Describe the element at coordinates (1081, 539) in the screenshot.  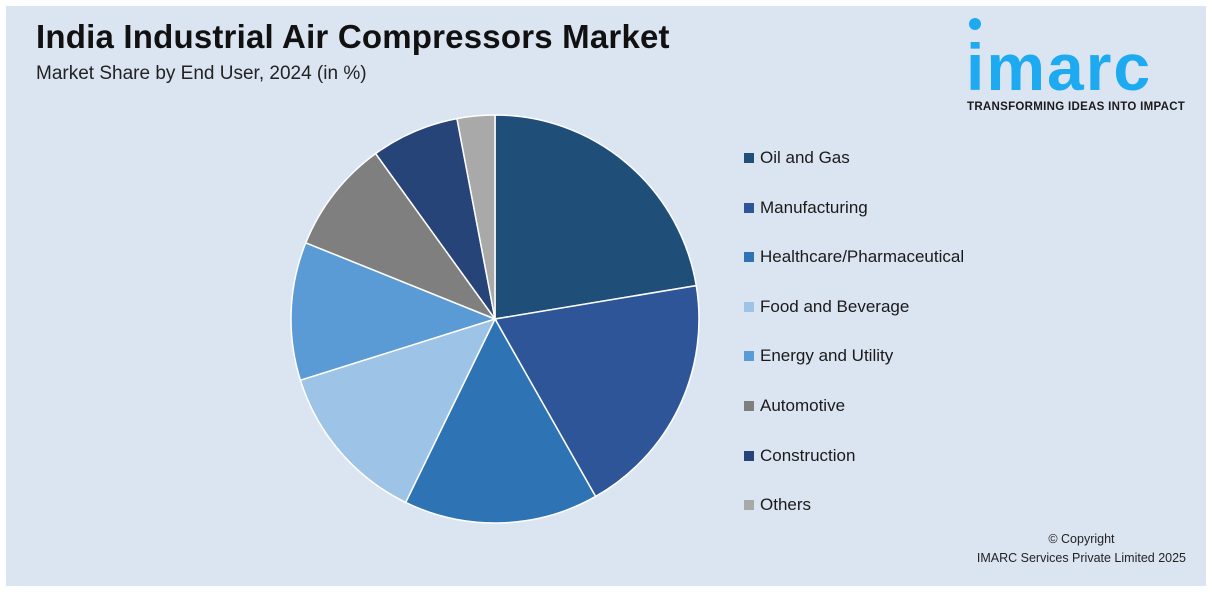
I see `copyright-line: © Copyright` at that location.